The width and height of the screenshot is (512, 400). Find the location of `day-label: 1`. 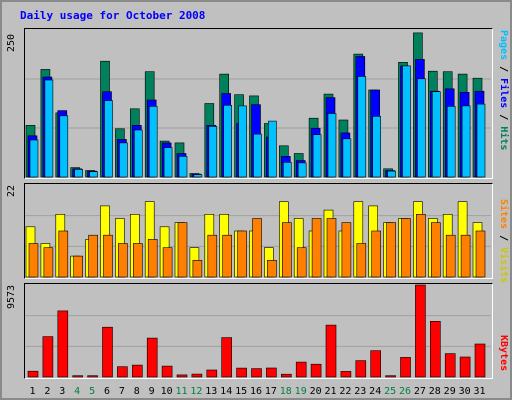

day-label: 1 is located at coordinates (32, 391).